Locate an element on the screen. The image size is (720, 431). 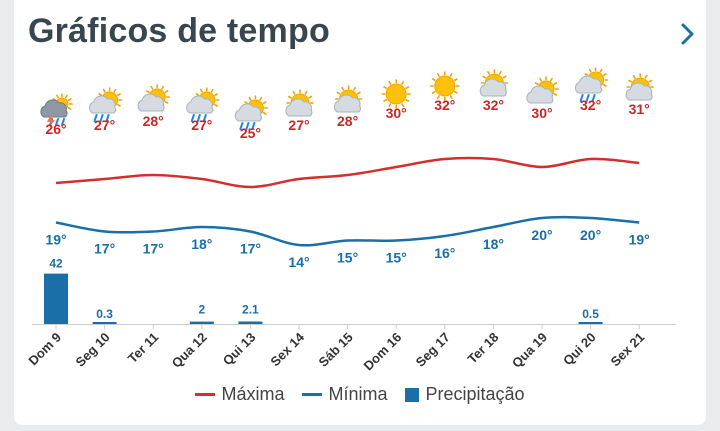
x-tick-label: Dom 16 is located at coordinates (383, 352).